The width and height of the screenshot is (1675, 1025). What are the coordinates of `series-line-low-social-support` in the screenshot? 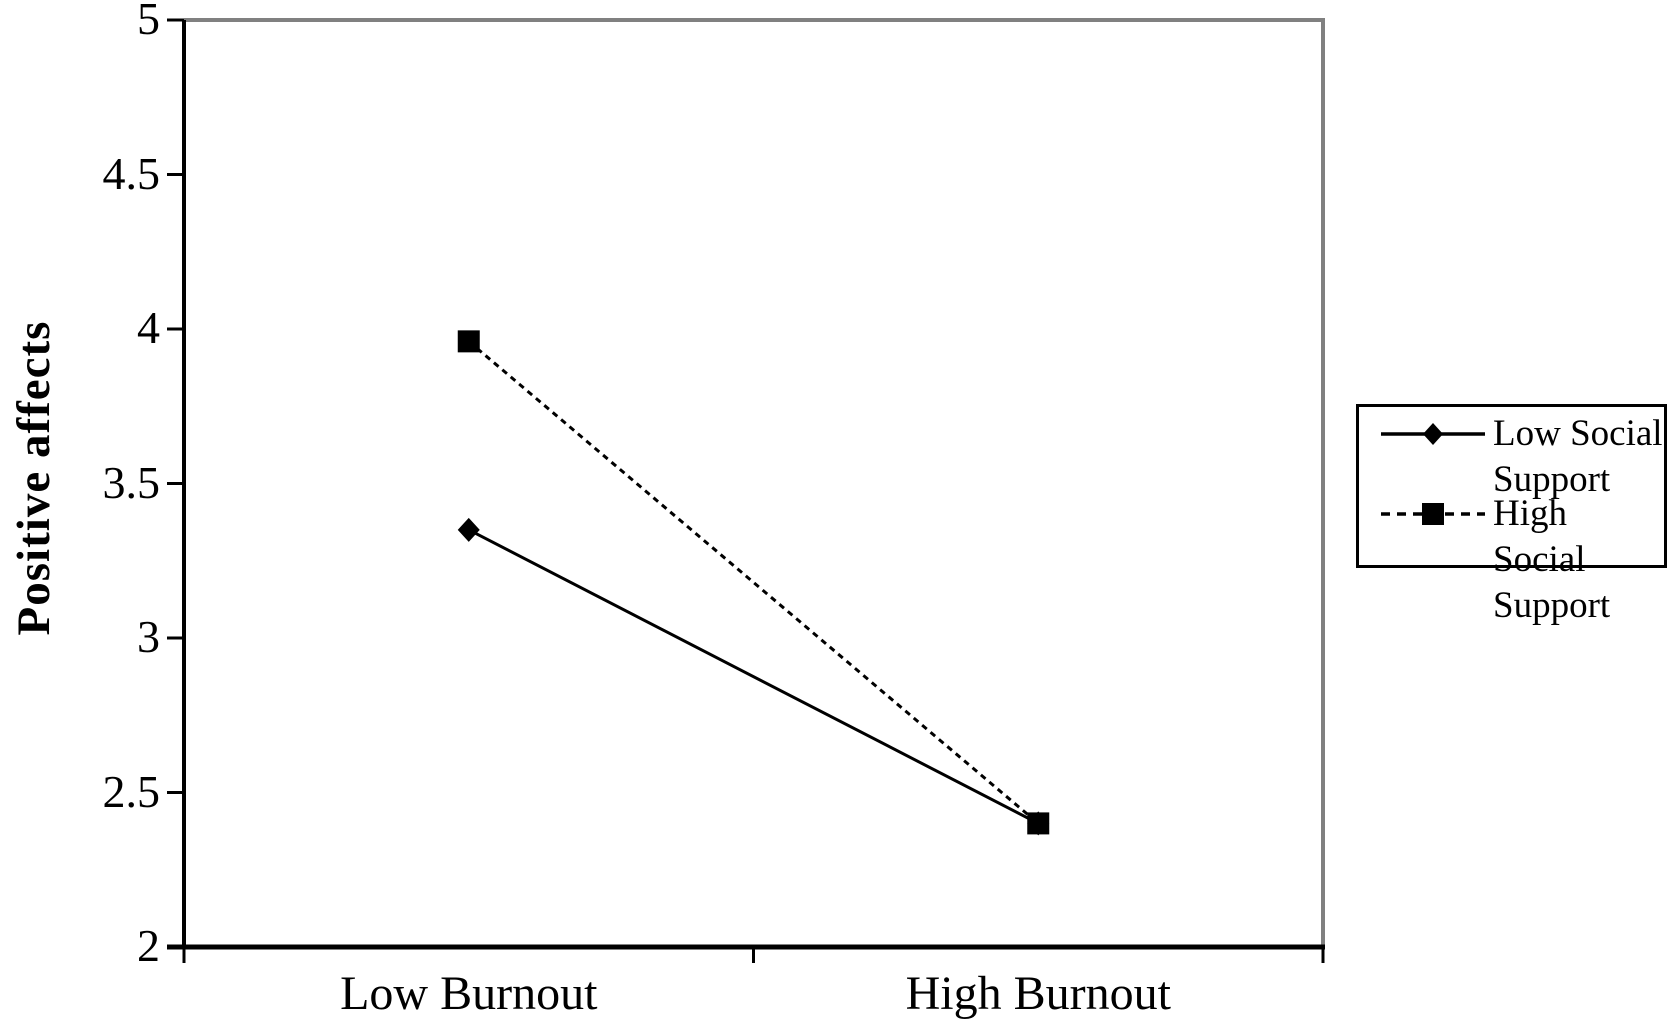 It's located at (753, 676).